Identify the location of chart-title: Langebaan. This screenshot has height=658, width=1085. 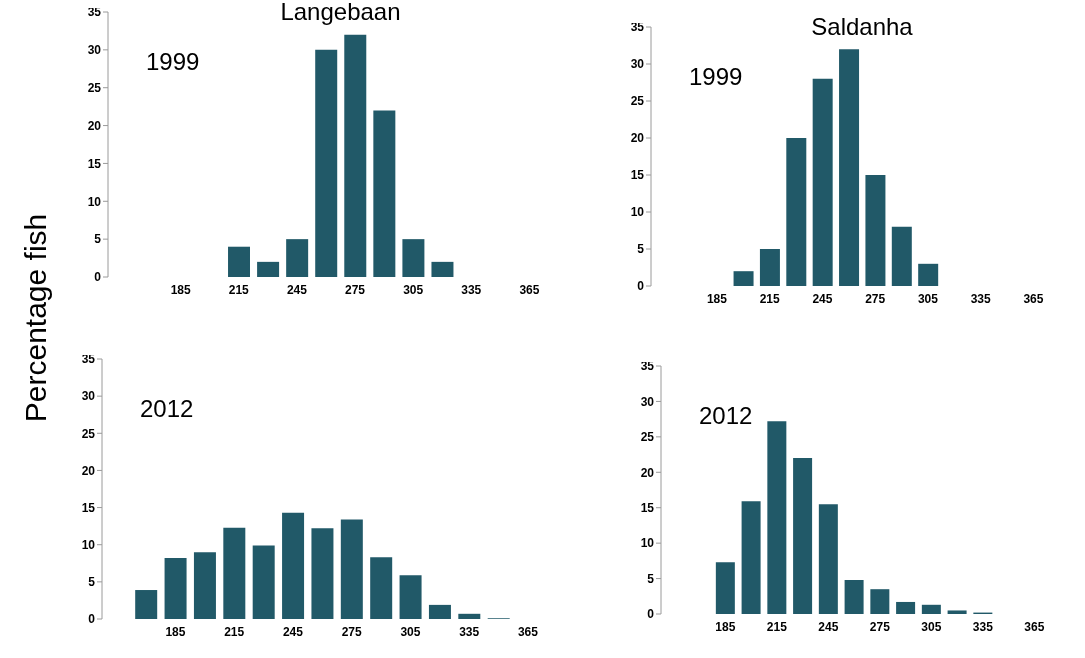
(340, 13).